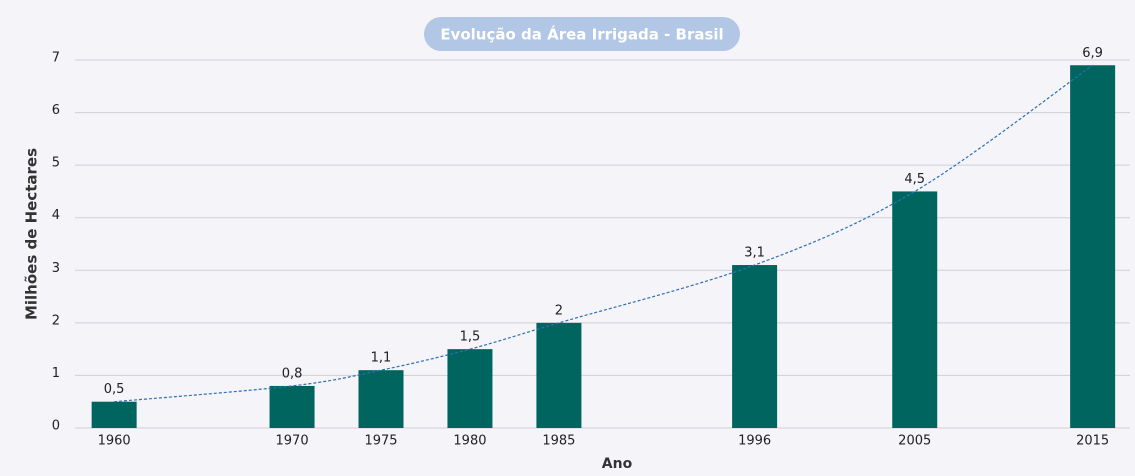 Image resolution: width=1135 pixels, height=476 pixels. What do you see at coordinates (292, 373) in the screenshot?
I see `value-label: 0,8` at bounding box center [292, 373].